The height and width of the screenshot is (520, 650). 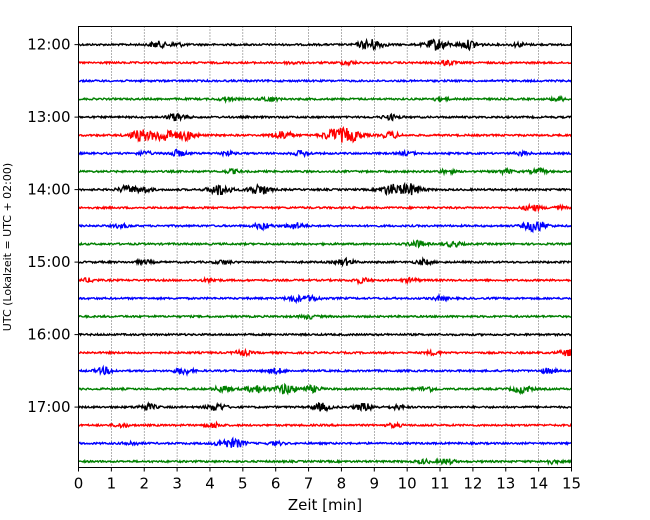 What do you see at coordinates (7, 247) in the screenshot?
I see `y-axis-label: UTC (Lokalzeit = UTC + 02:00)` at bounding box center [7, 247].